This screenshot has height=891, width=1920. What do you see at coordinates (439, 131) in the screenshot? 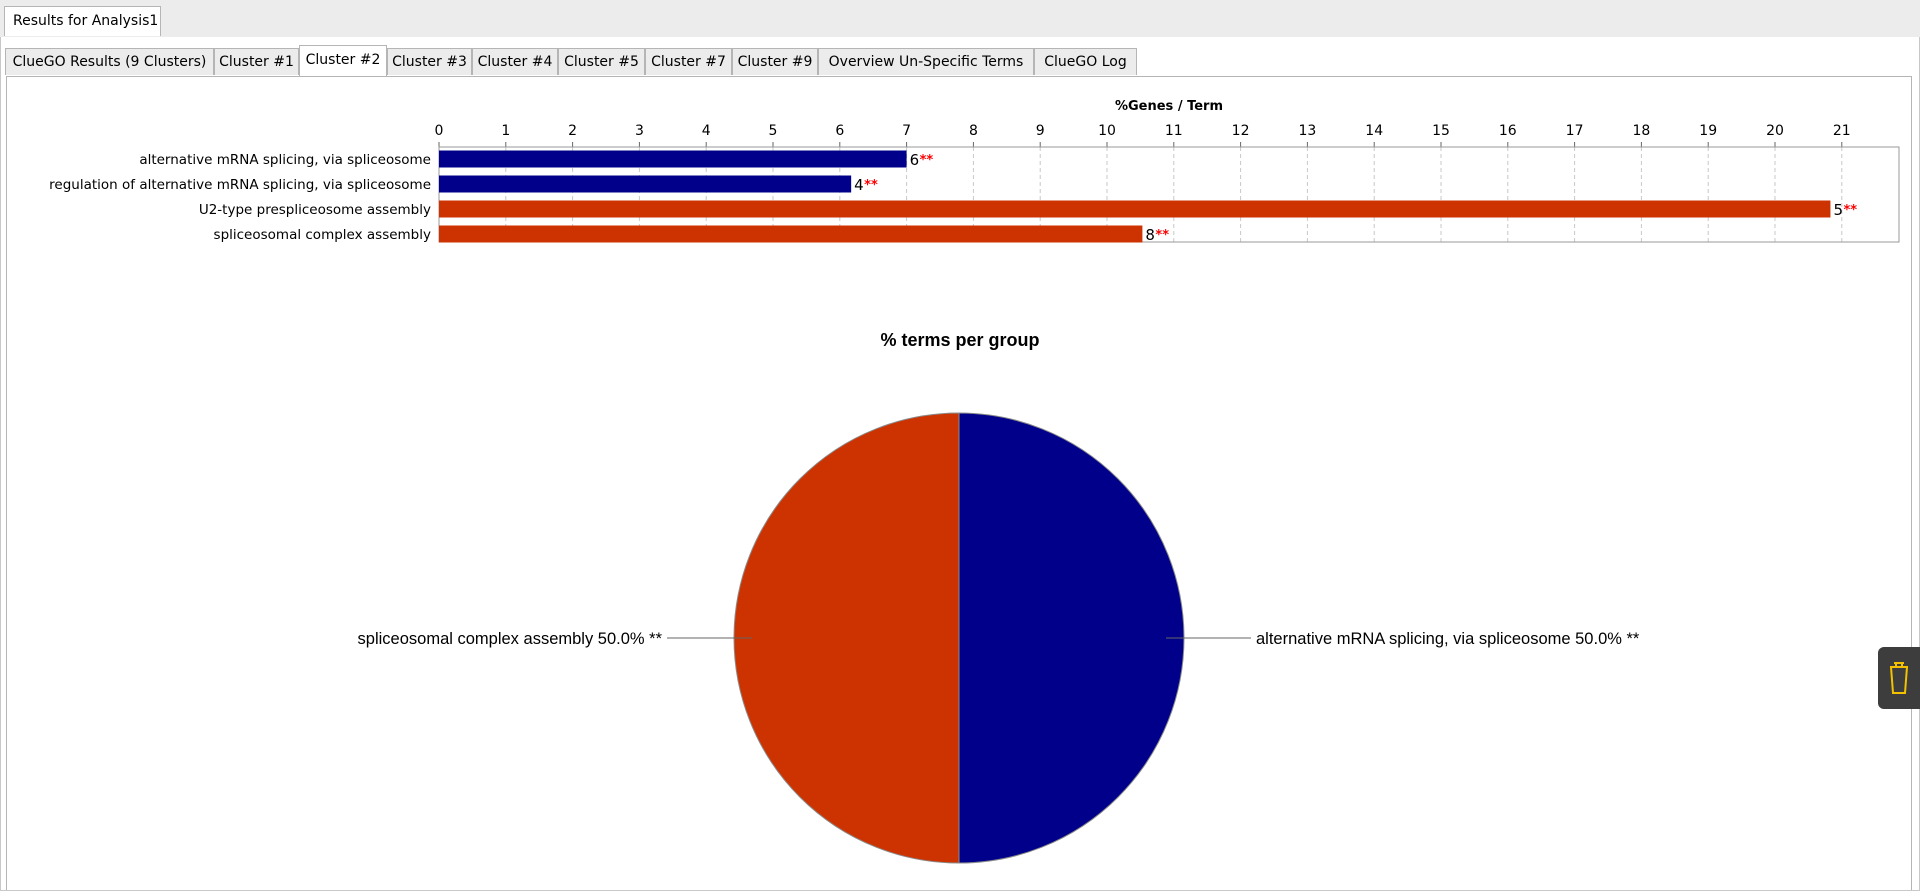
I see `x-tick-label: 0` at bounding box center [439, 131].